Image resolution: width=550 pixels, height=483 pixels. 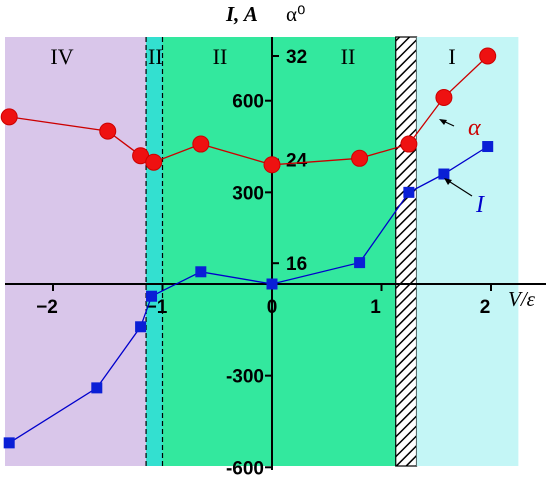 What do you see at coordinates (296, 264) in the screenshot?
I see `right-tick-label: 16` at bounding box center [296, 264].